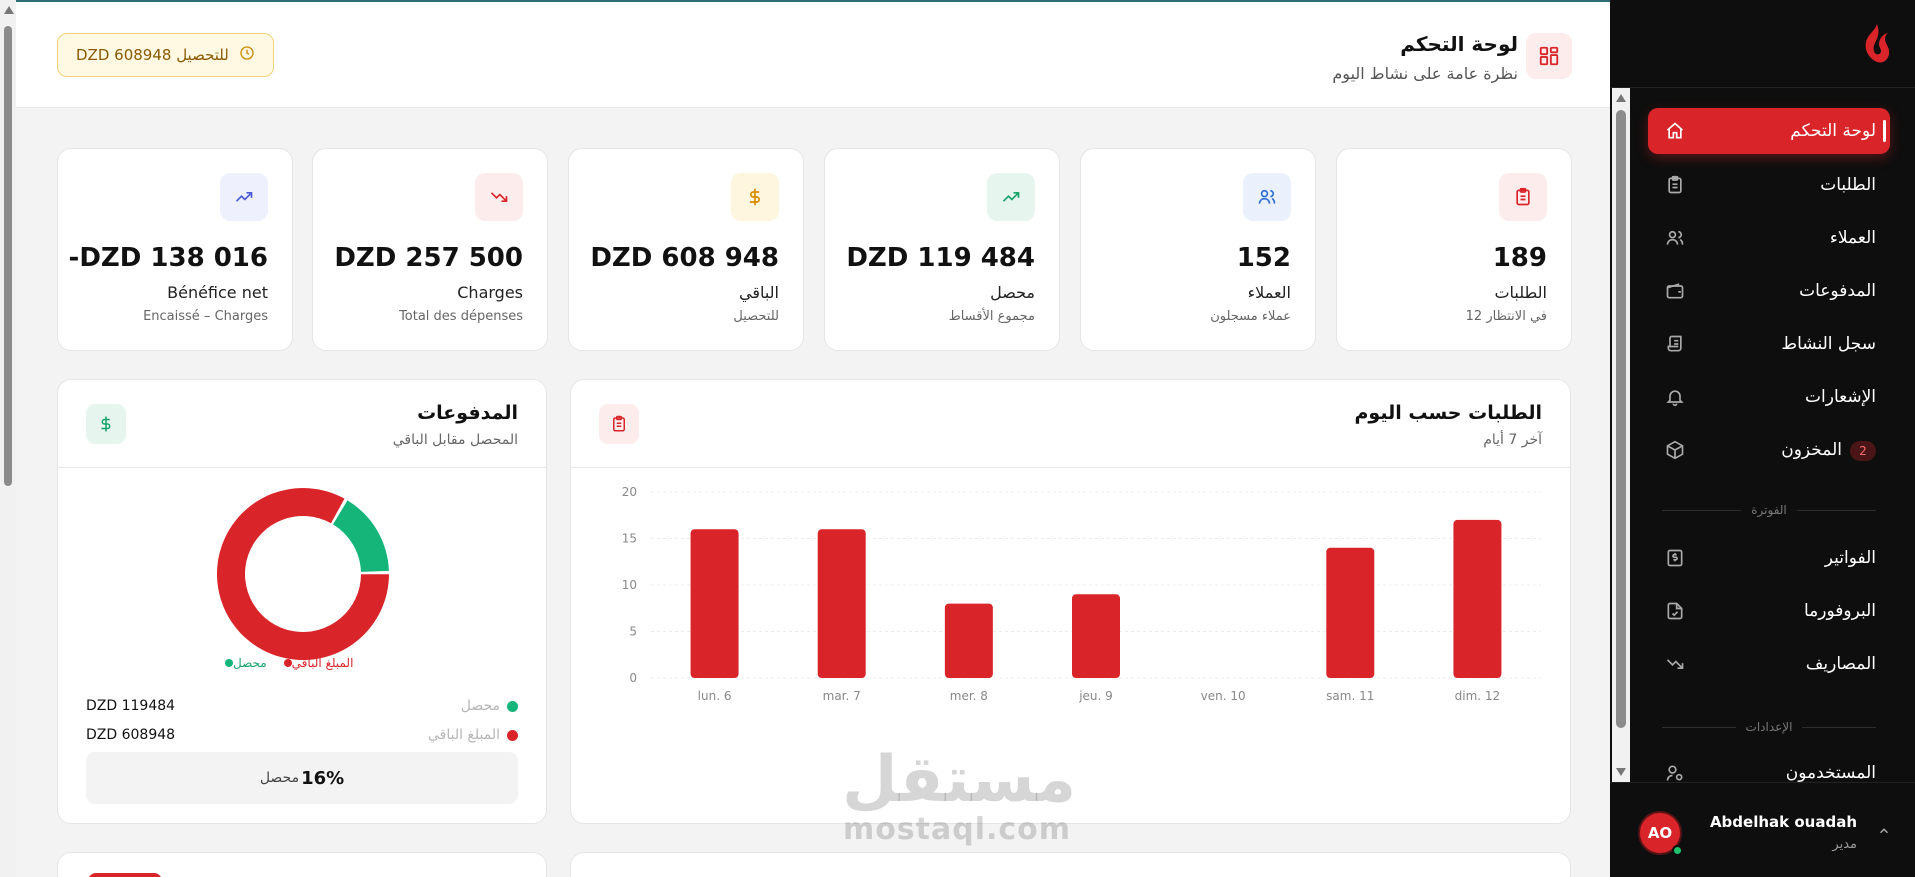 This screenshot has height=877, width=1915. I want to click on payment-value: DZD 608948, so click(131, 735).